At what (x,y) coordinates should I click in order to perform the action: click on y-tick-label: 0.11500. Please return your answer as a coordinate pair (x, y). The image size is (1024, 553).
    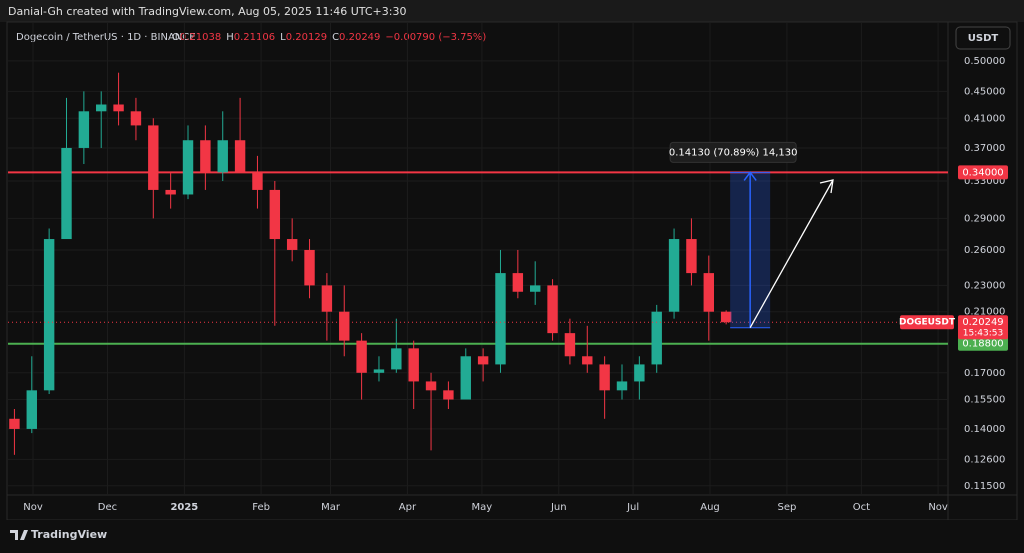
    Looking at the image, I should click on (984, 486).